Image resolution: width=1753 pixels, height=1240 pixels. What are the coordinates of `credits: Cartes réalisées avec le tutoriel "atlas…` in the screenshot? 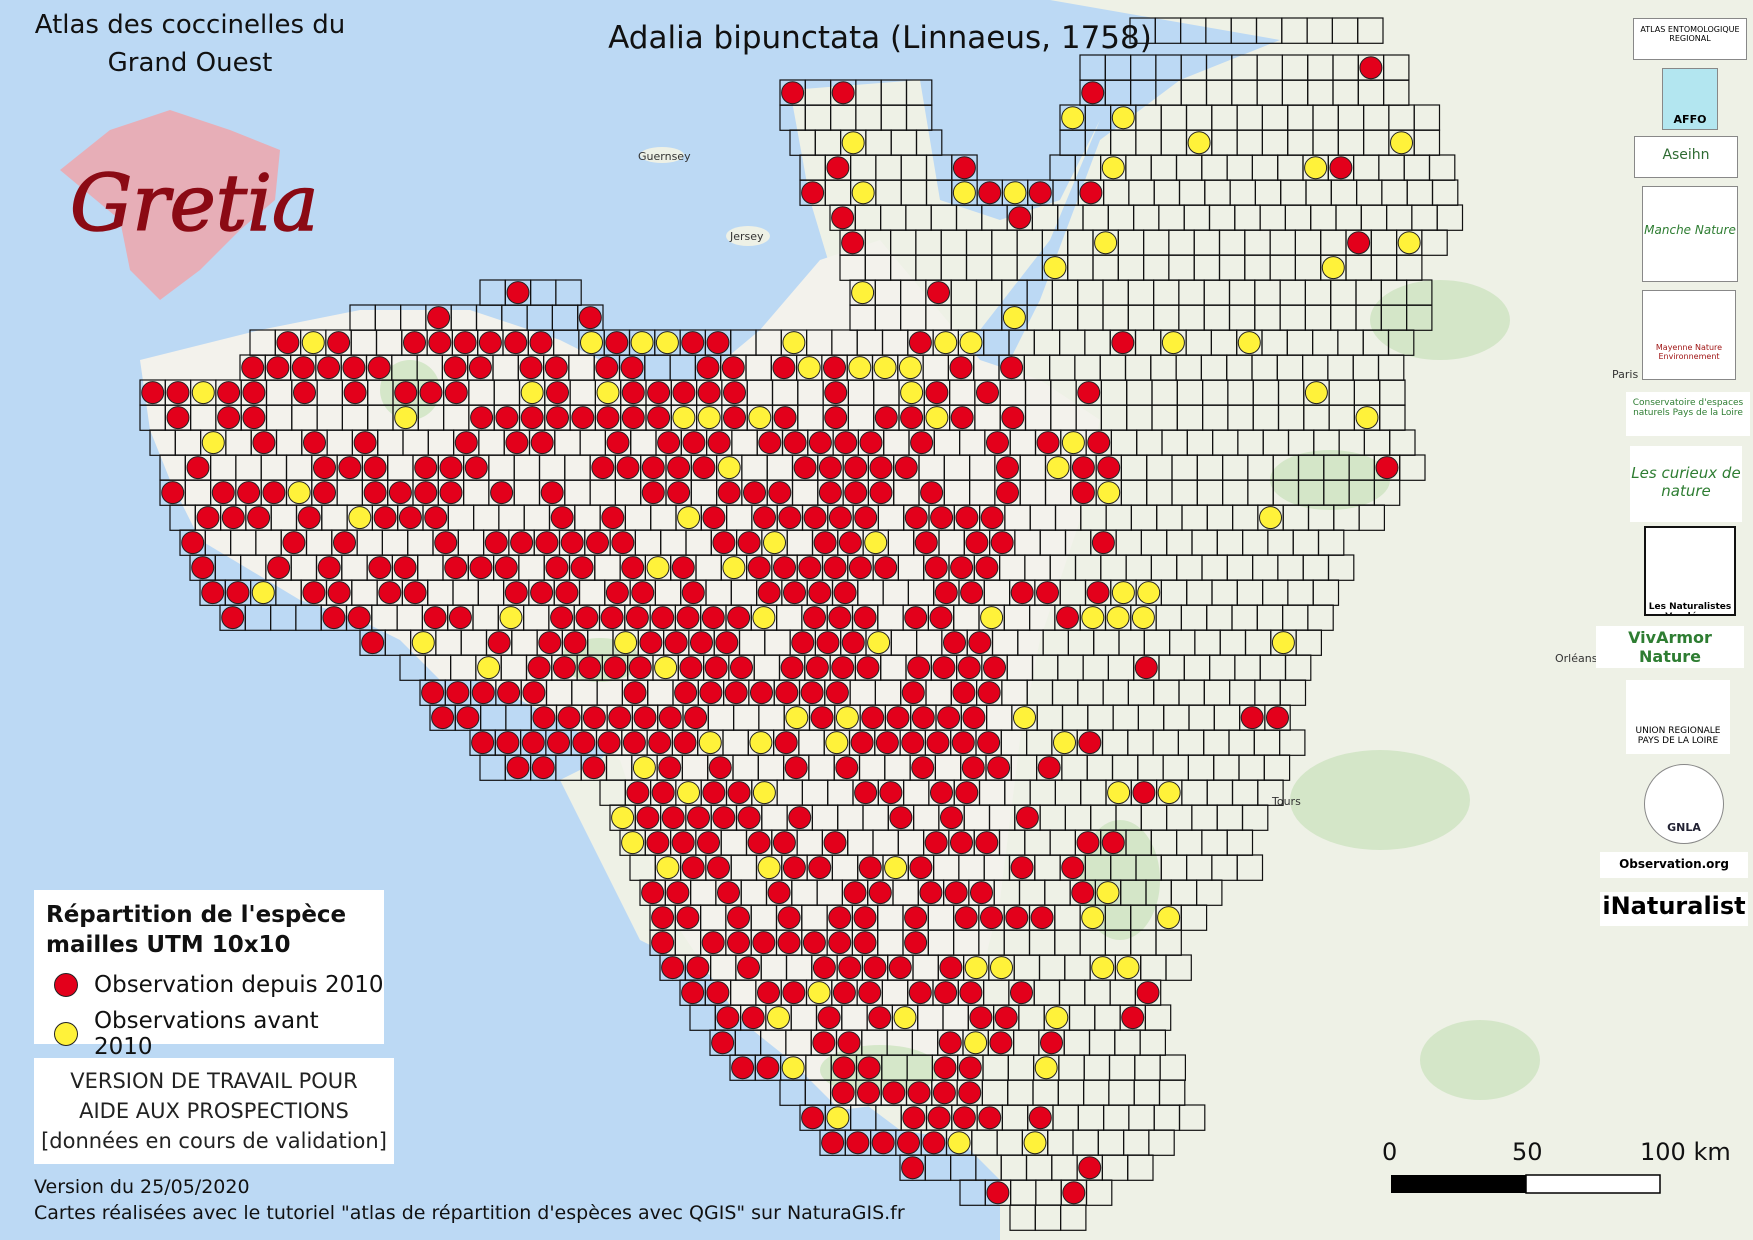 It's located at (469, 1213).